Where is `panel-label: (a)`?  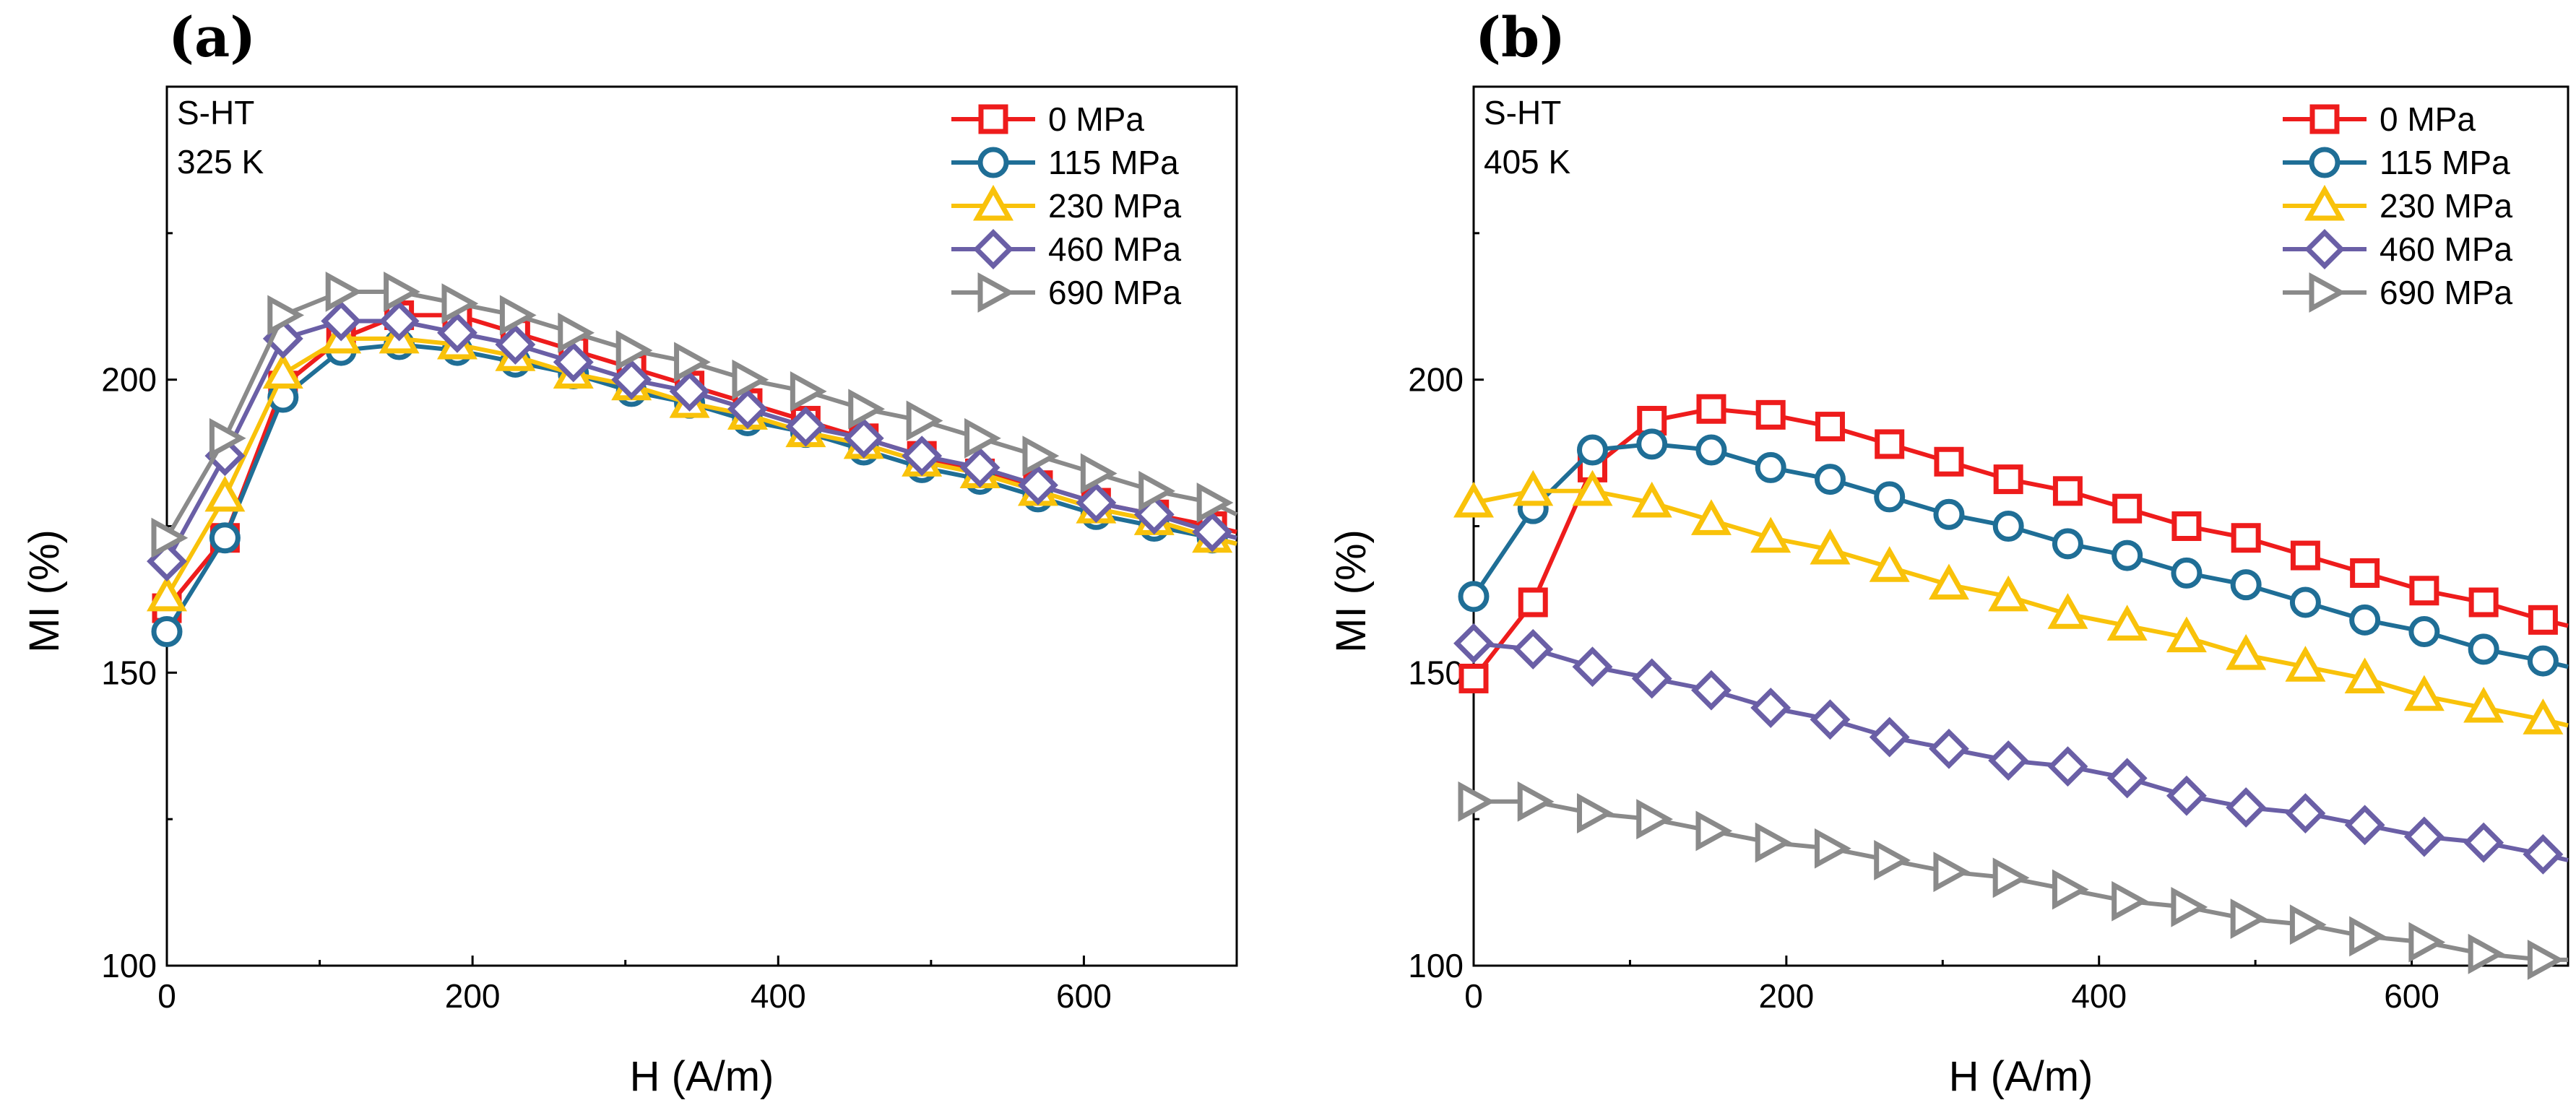 panel-label: (a) is located at coordinates (212, 37).